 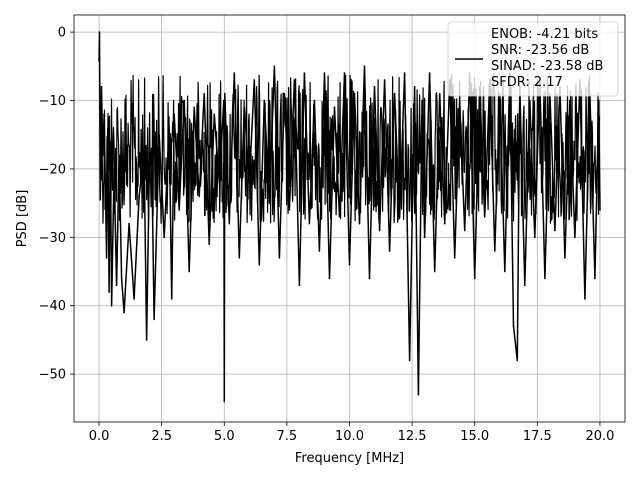 What do you see at coordinates (224, 436) in the screenshot?
I see `x-tick-label: 5.0` at bounding box center [224, 436].